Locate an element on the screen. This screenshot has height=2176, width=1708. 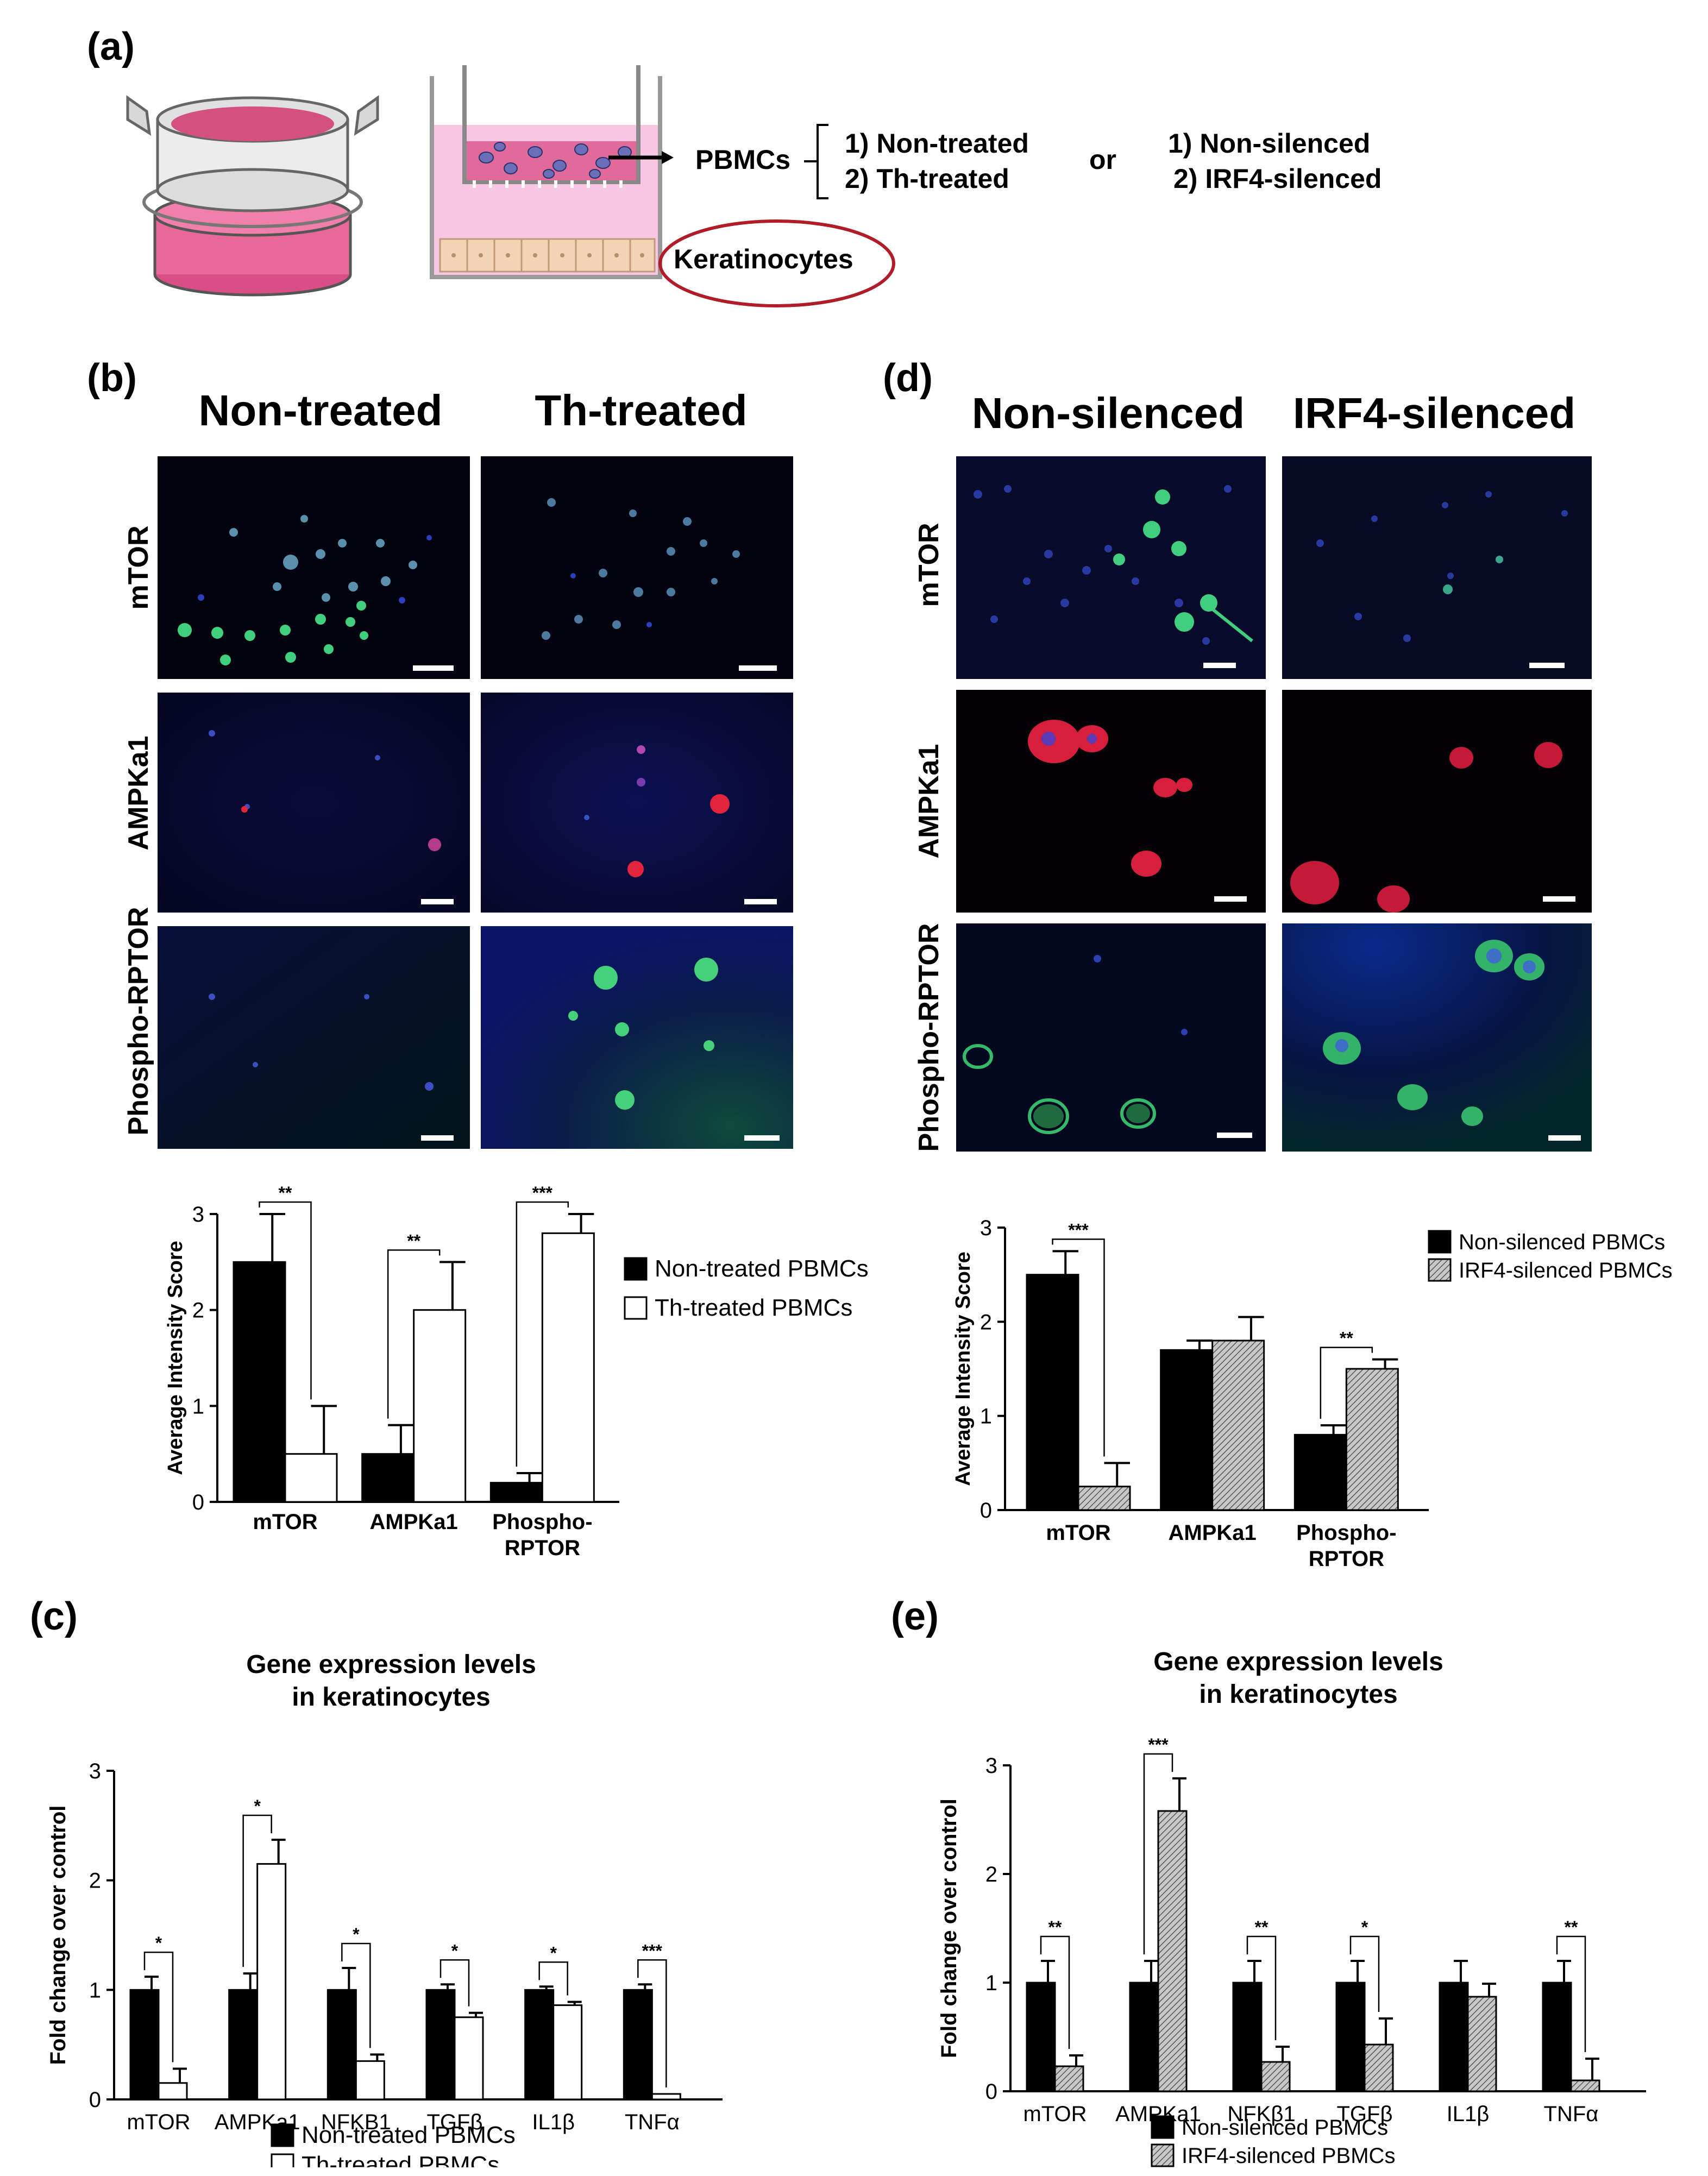
y-tick-label: 3 is located at coordinates (198, 1215).